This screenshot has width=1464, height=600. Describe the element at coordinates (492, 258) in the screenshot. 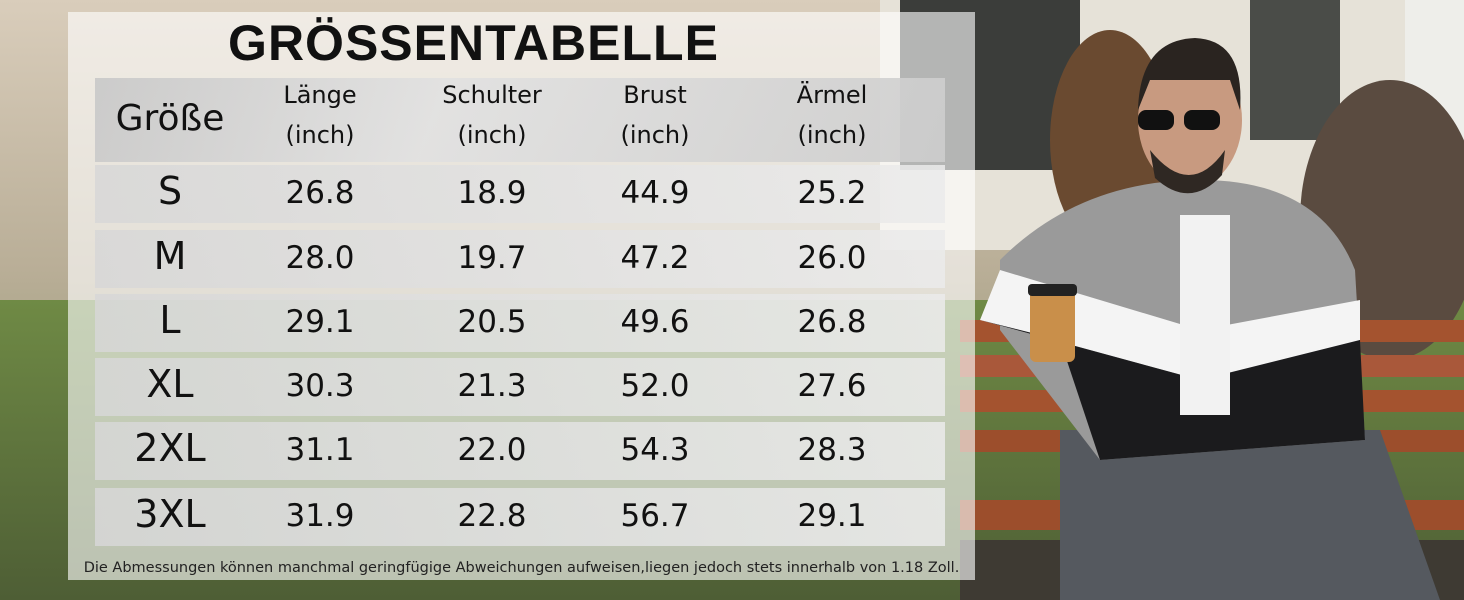

I see `measure-cell: 19.7` at that location.